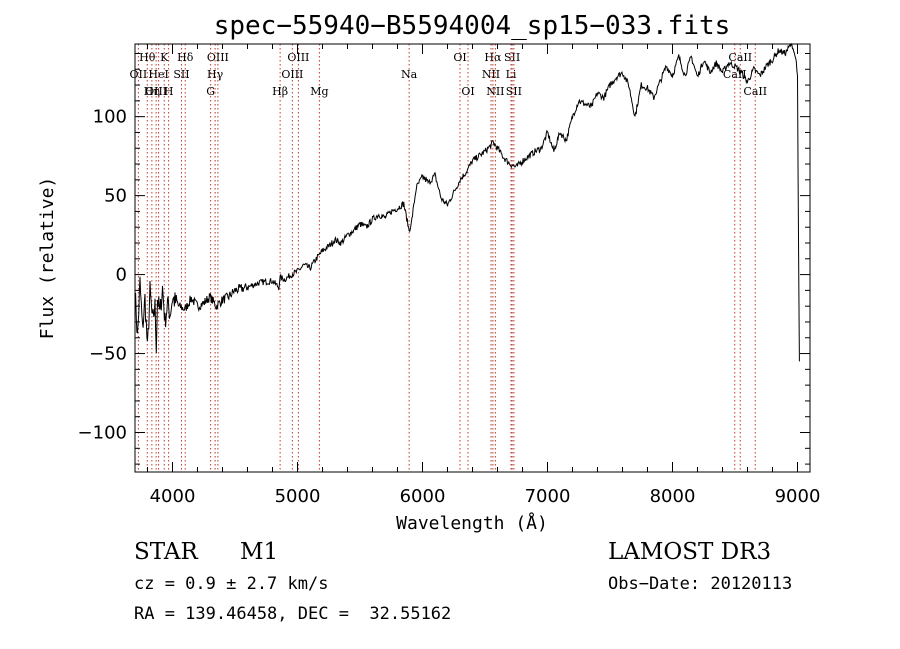  I want to click on y-tick-label-3: 50, so click(115, 196).